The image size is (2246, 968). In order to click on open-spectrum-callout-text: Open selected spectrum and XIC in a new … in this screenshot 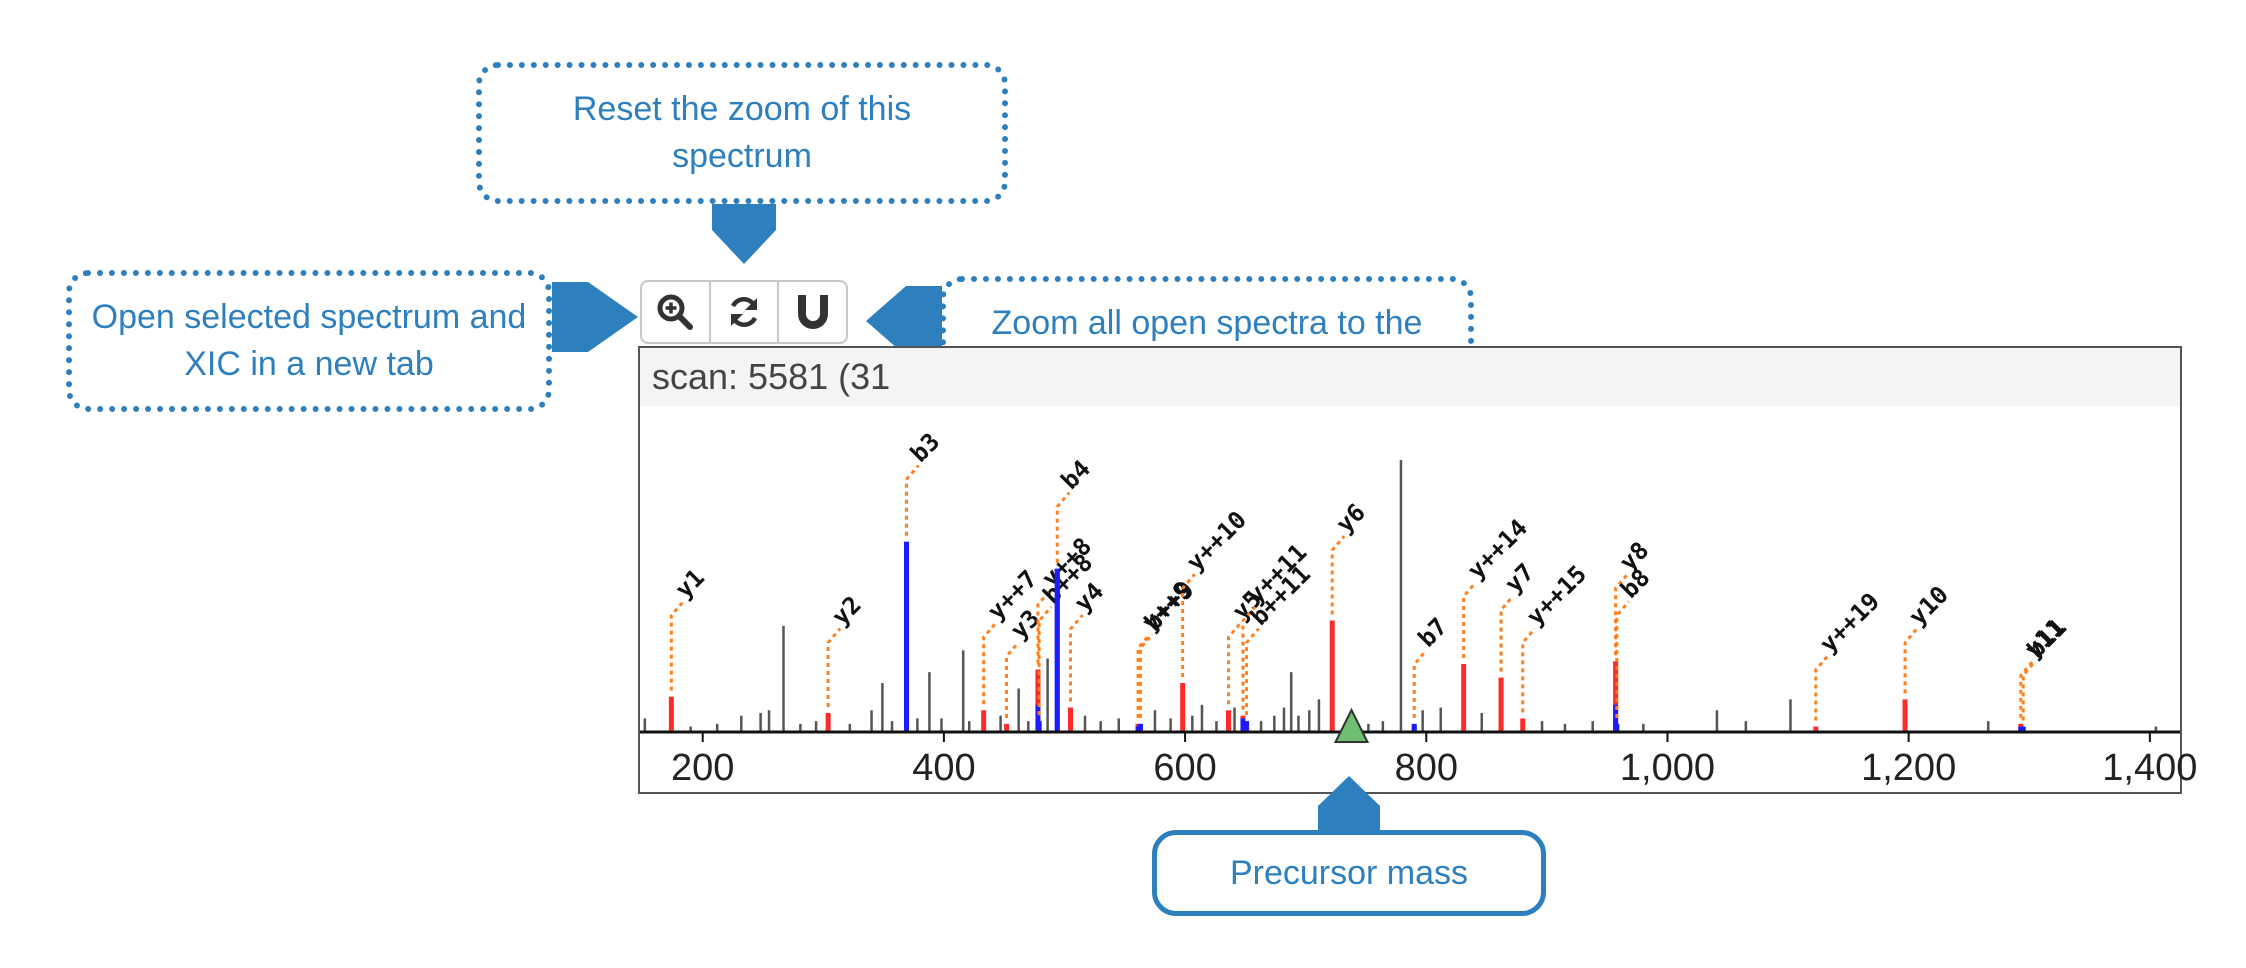, I will do `click(309, 340)`.